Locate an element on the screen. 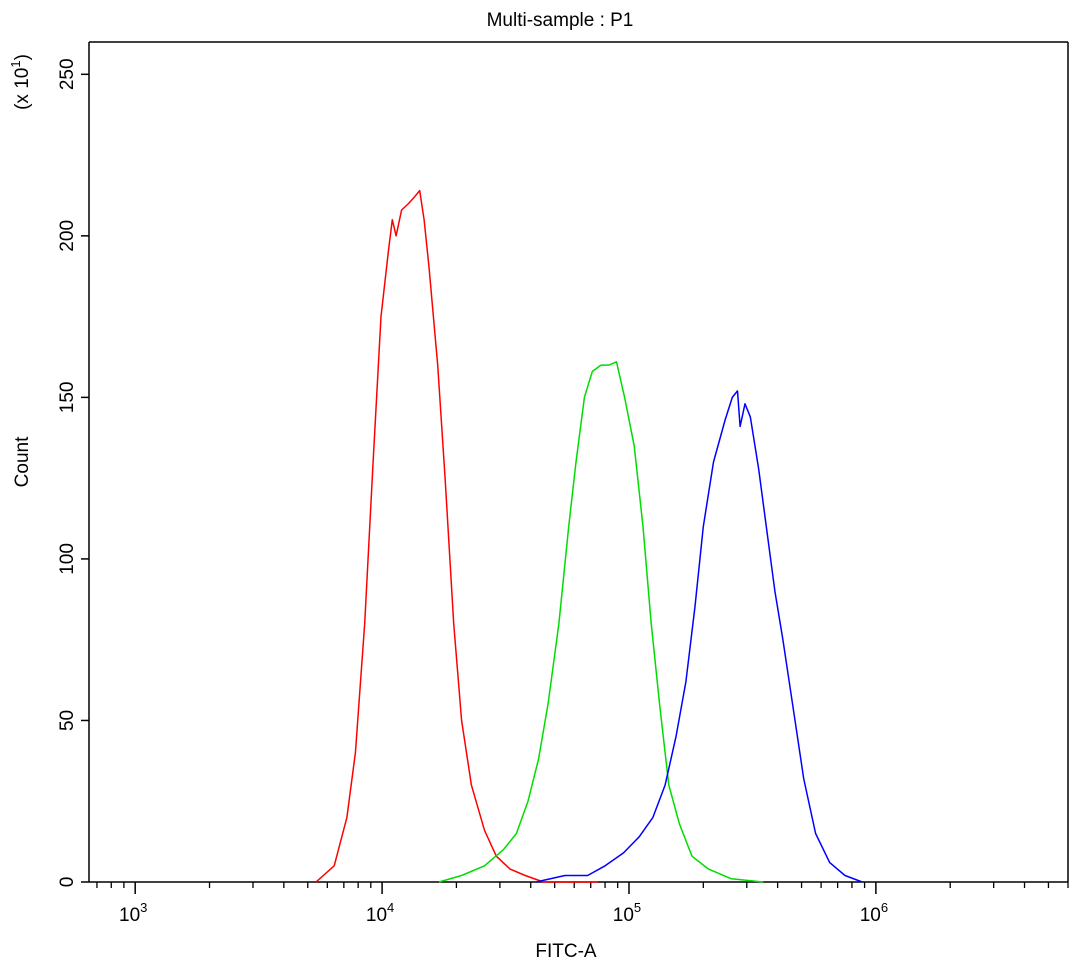 This screenshot has width=1080, height=969. y-tick-label: 0 is located at coordinates (67, 882).